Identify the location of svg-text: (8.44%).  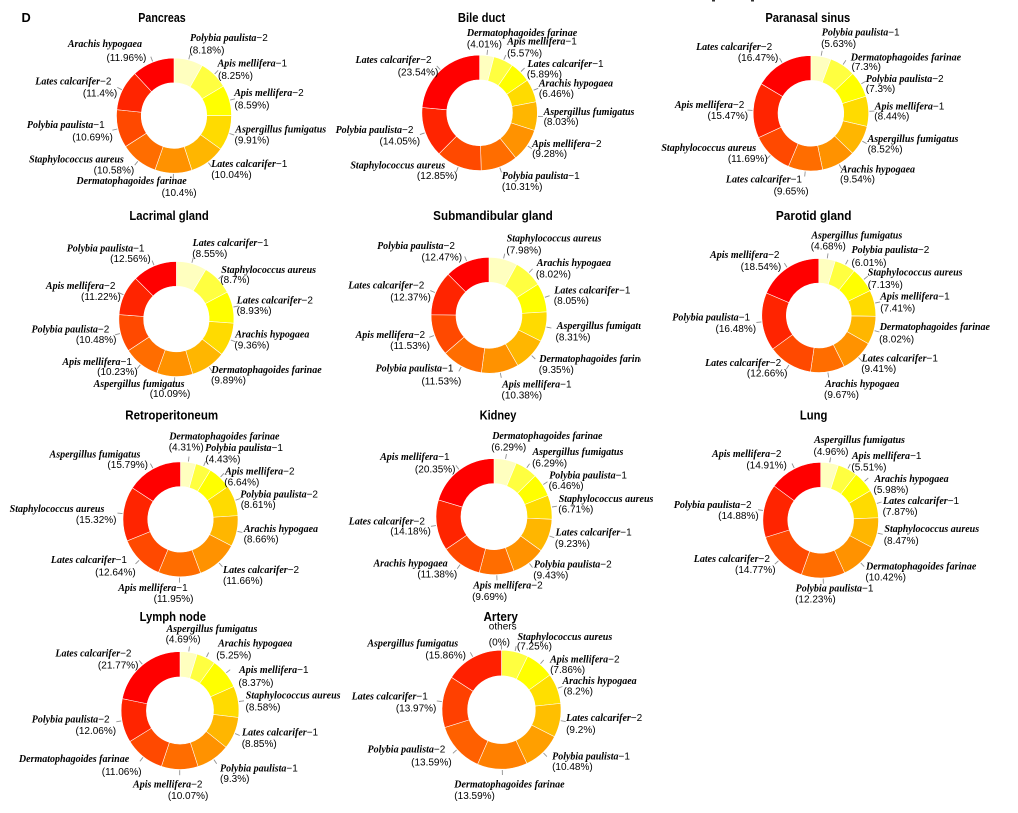
(891, 117).